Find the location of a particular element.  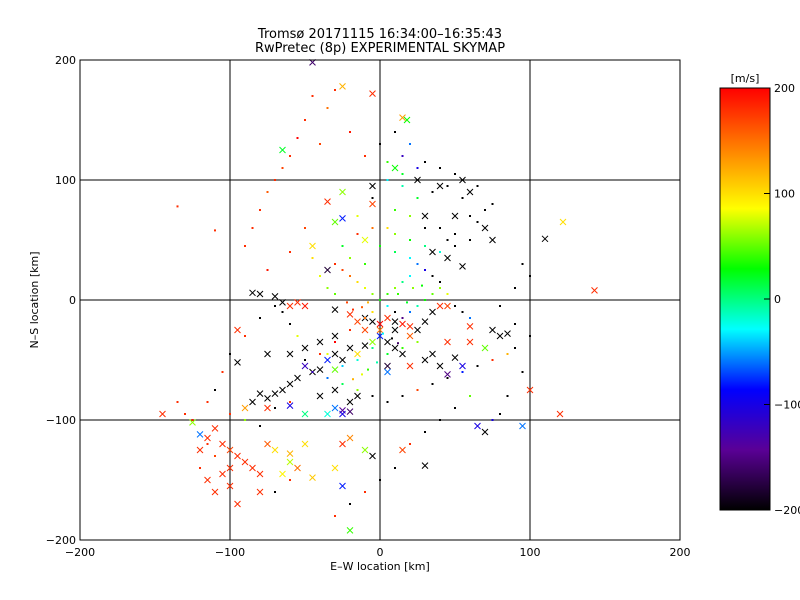

colorbar-label: [m/s] is located at coordinates (745, 78).